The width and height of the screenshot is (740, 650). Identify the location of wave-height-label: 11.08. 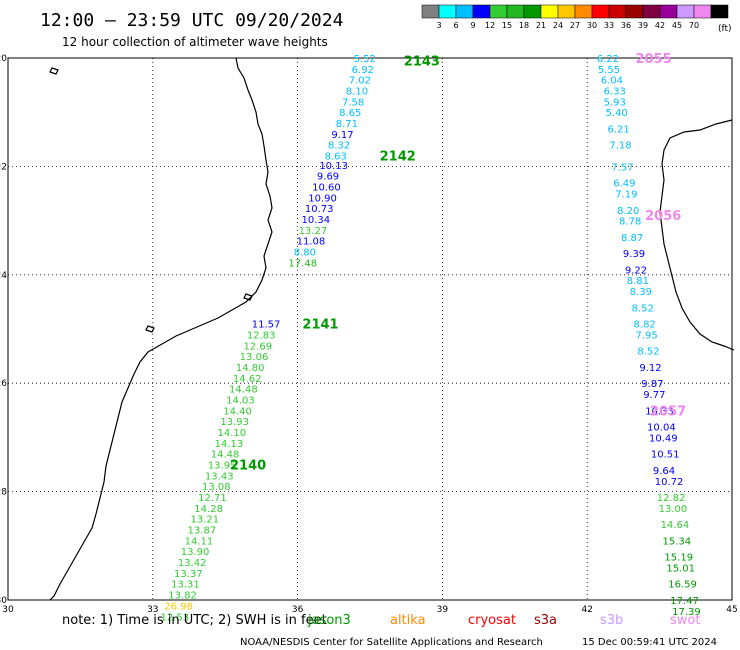
(311, 242).